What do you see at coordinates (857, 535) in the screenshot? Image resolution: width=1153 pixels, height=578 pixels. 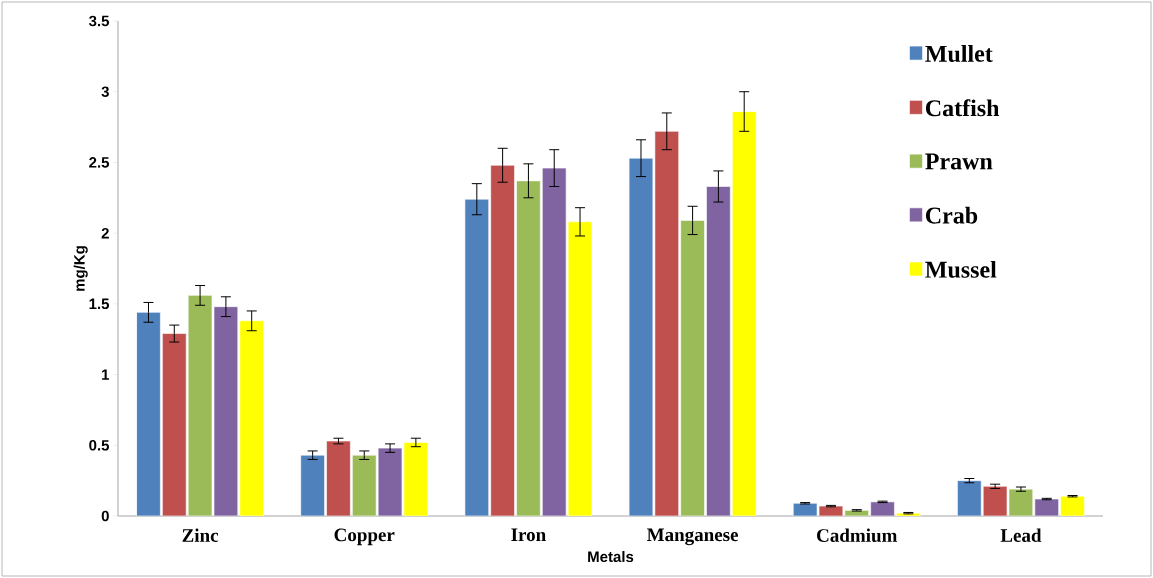 I see `x-tick-label: Cadmium` at bounding box center [857, 535].